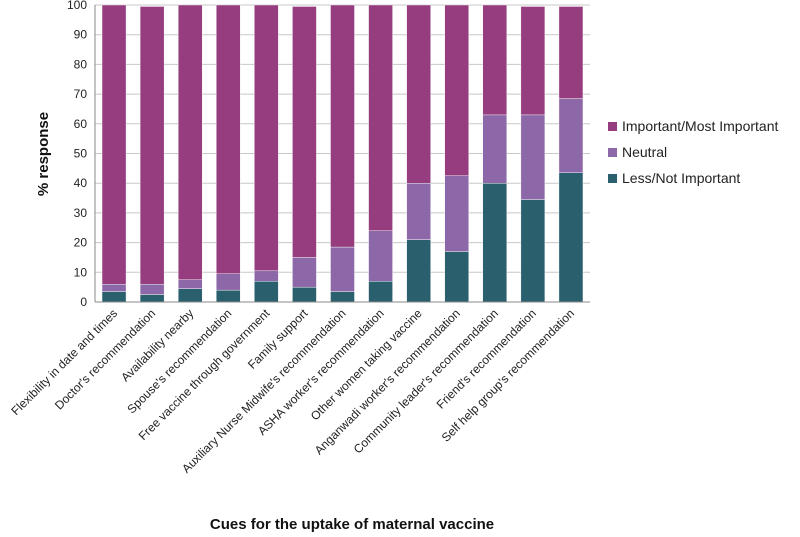  Describe the element at coordinates (81, 124) in the screenshot. I see `y-tick-label: 60` at that location.